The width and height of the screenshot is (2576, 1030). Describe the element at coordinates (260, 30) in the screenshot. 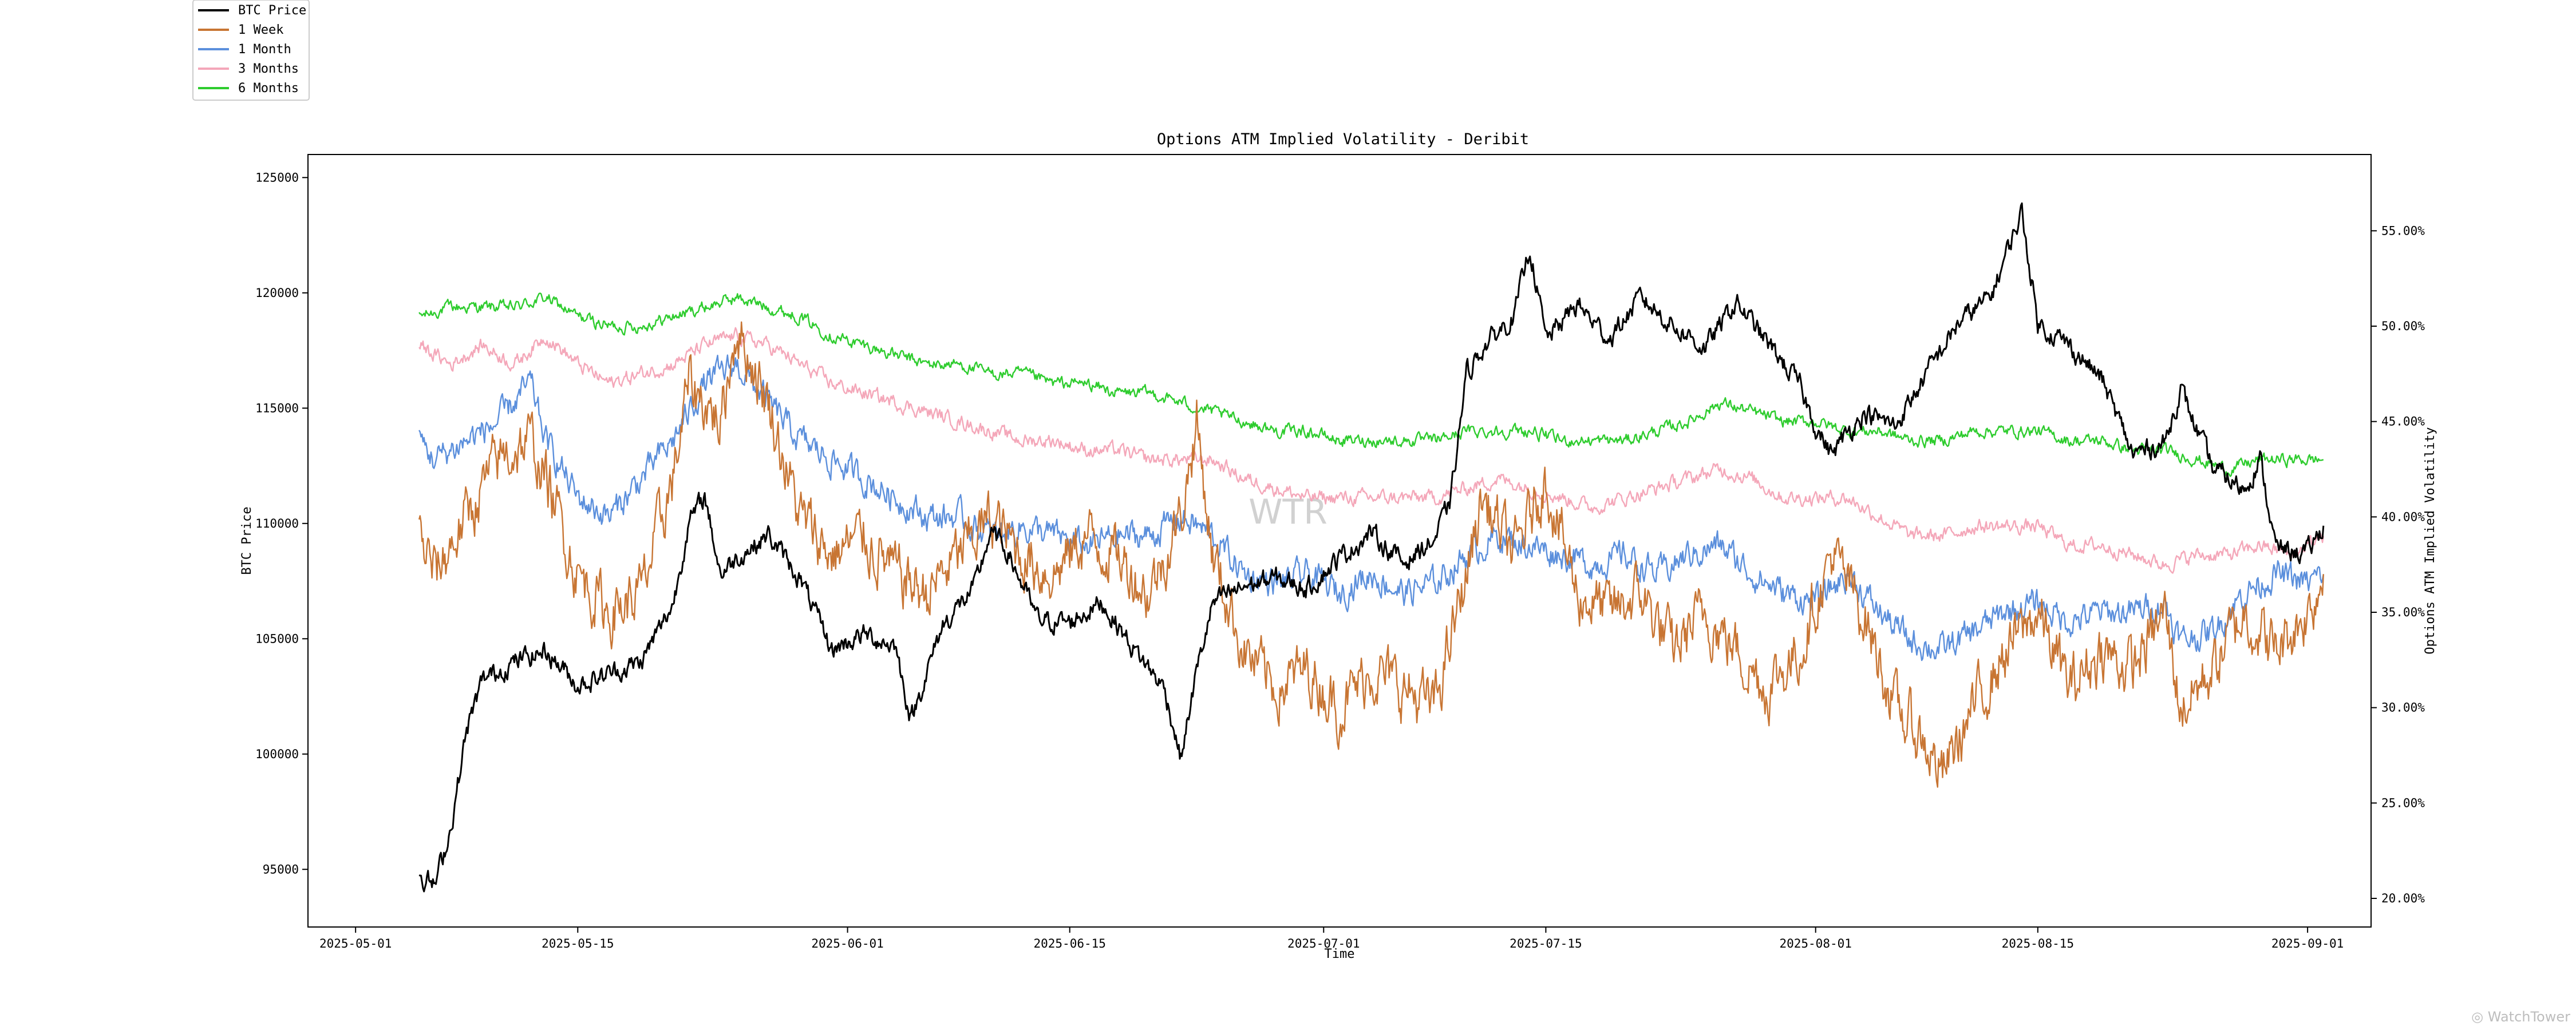

I see `legend-label: 1 Week` at that location.